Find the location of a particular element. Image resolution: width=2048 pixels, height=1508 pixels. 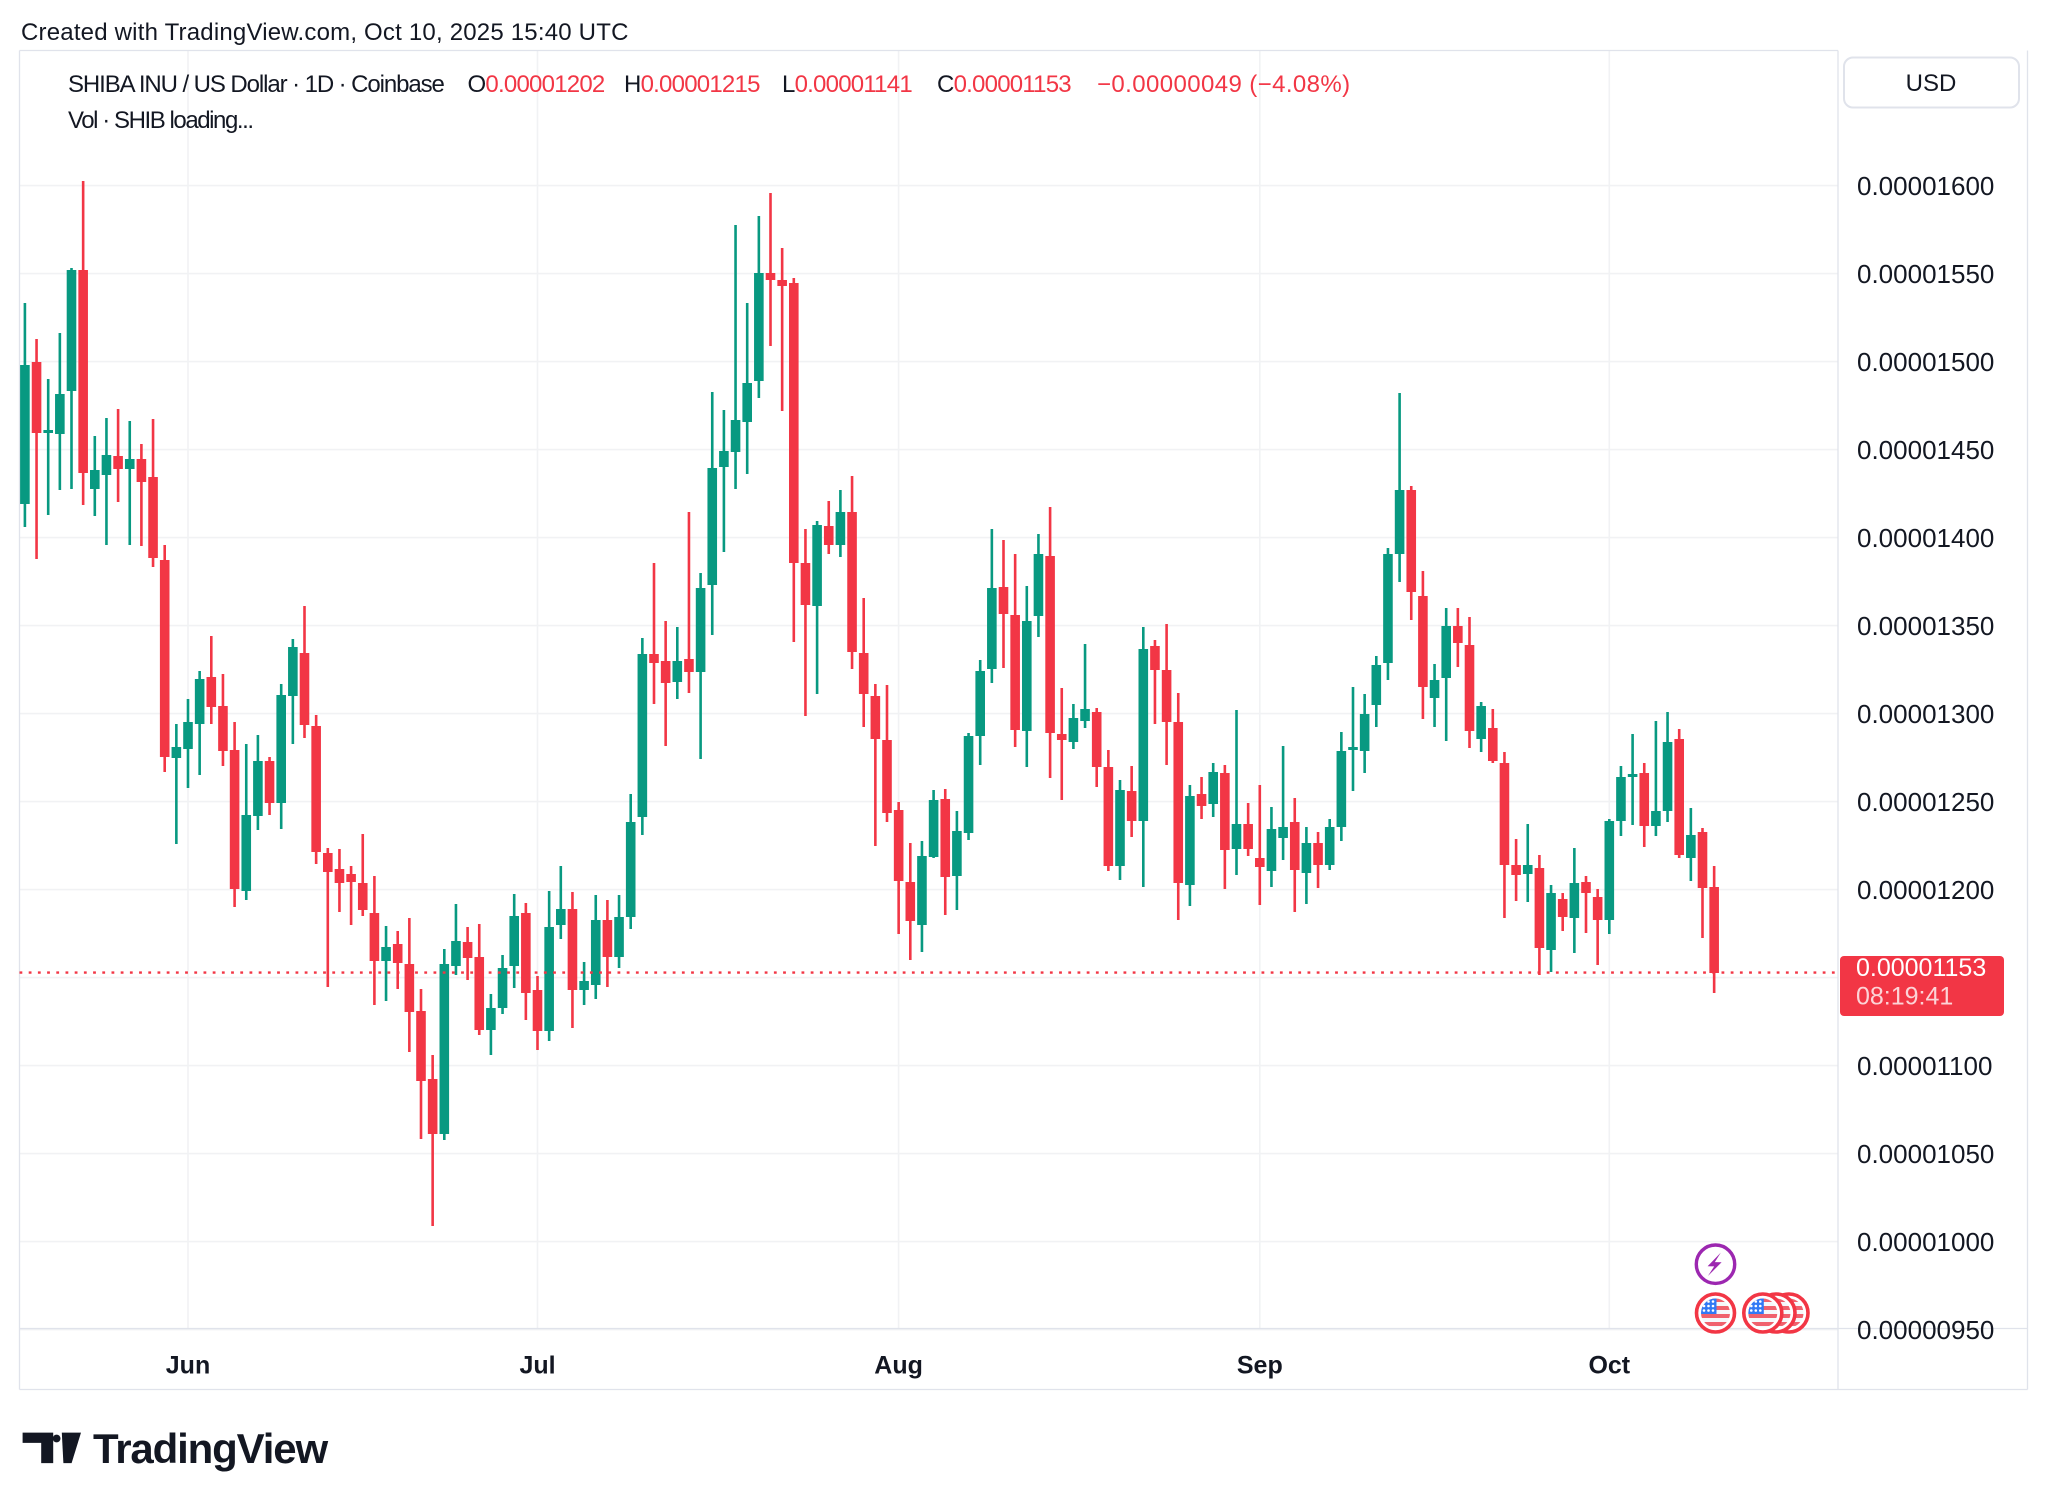

svg-text: C0.00001153 is located at coordinates (1004, 84).